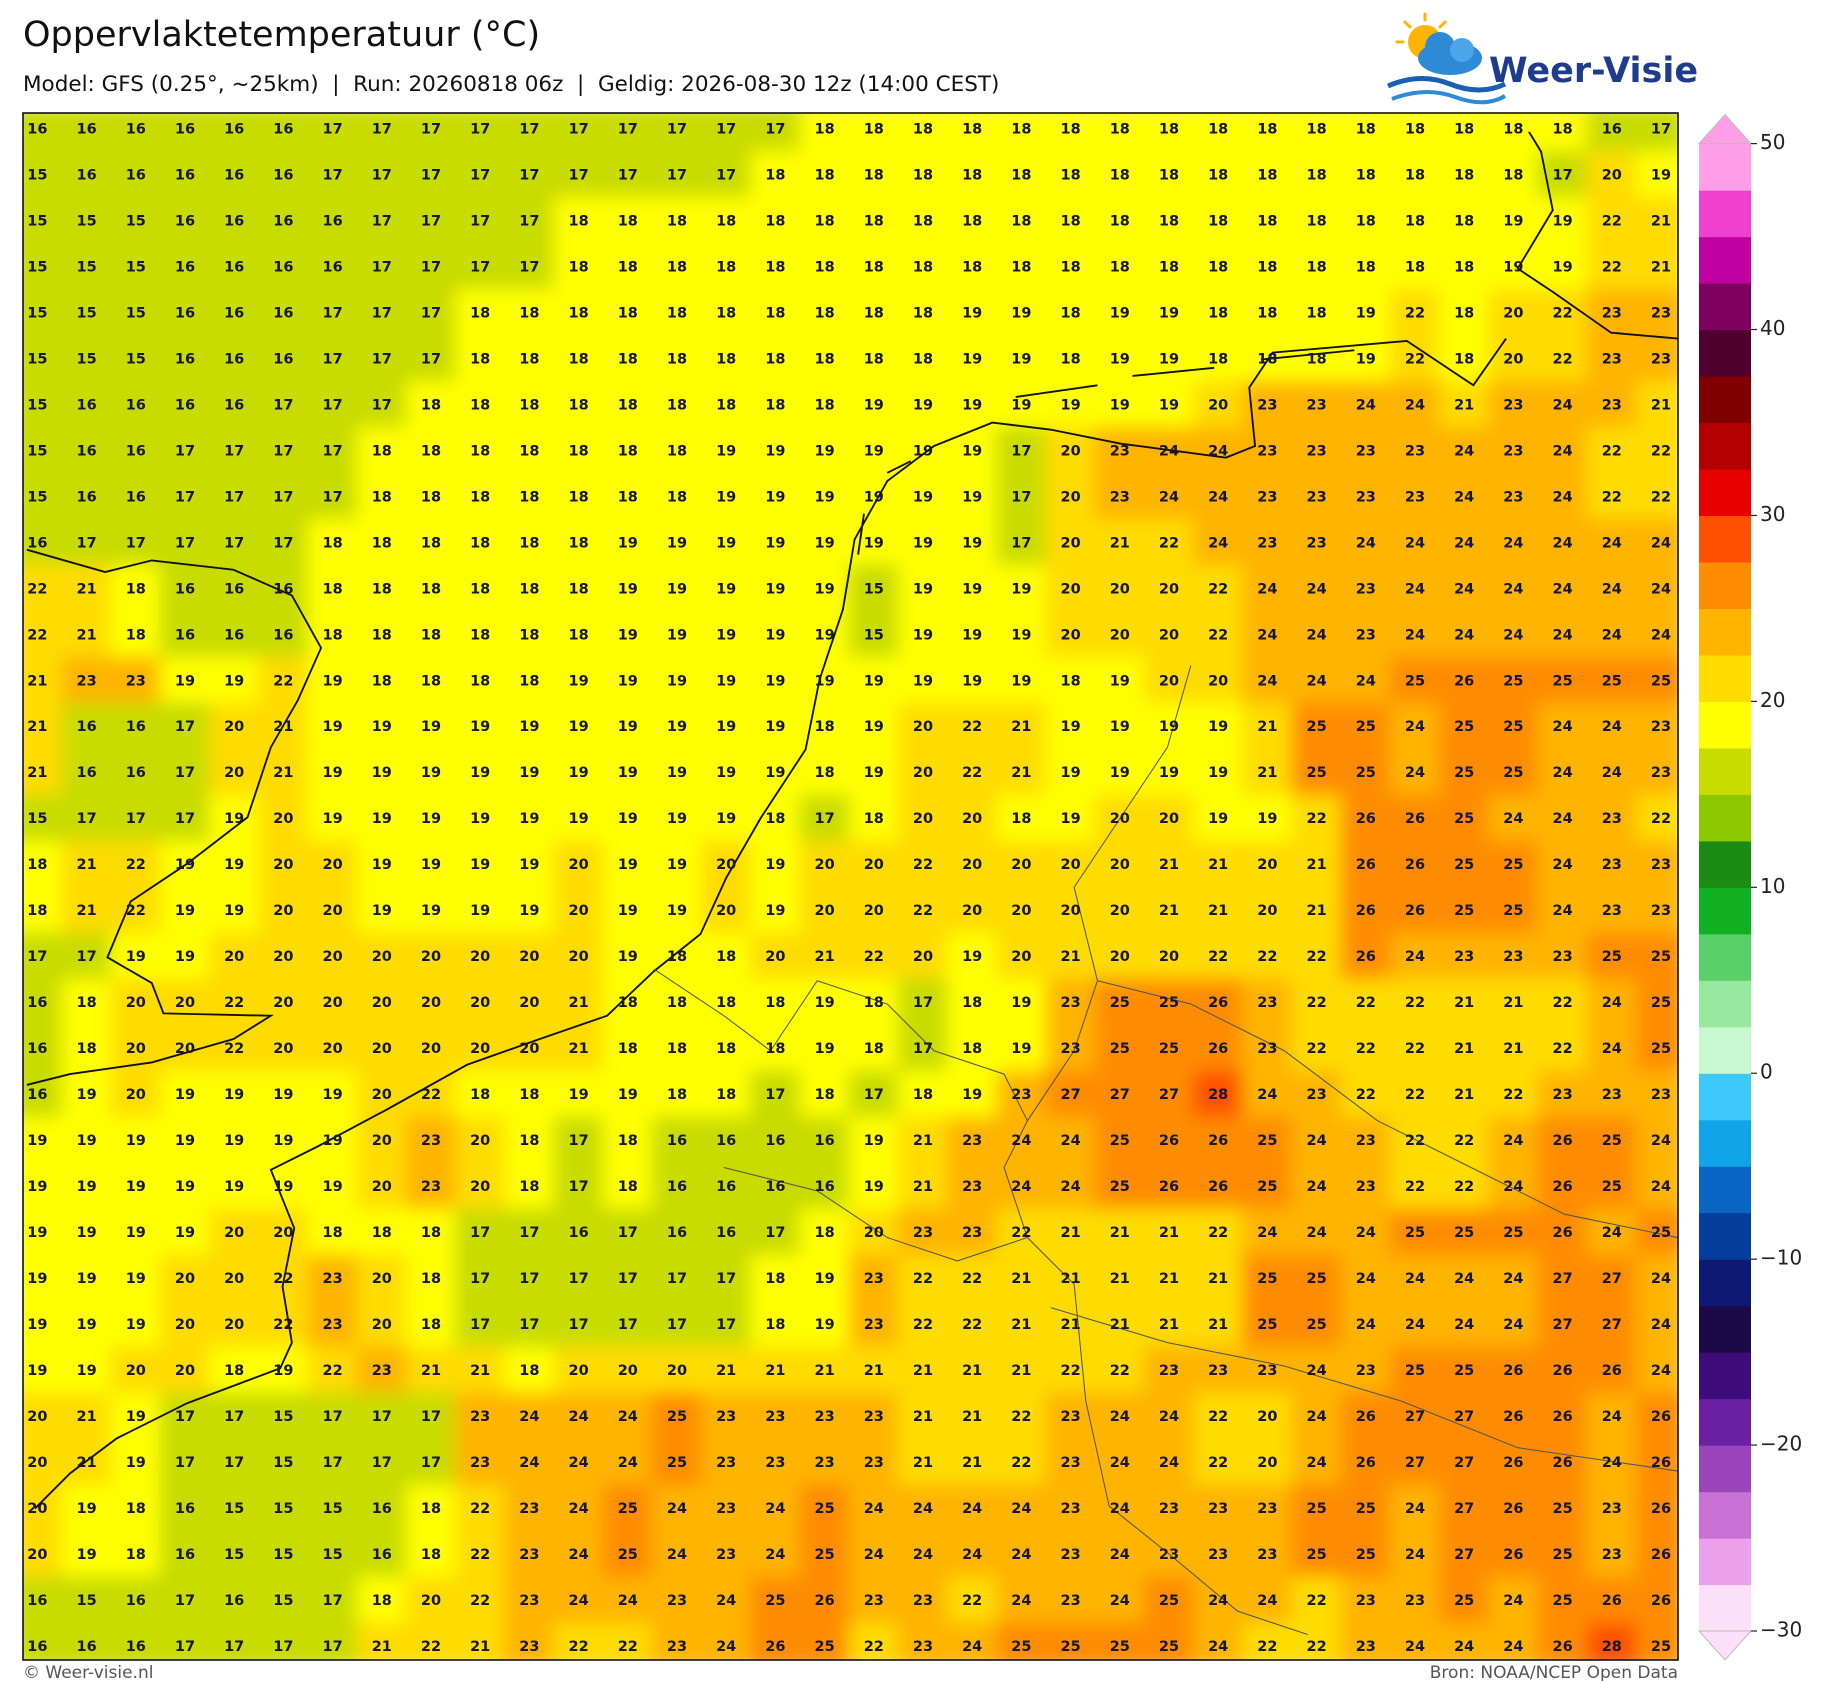 The image size is (1824, 1681). What do you see at coordinates (1218, 1187) in the screenshot?
I see `temperature-value: 26` at bounding box center [1218, 1187].